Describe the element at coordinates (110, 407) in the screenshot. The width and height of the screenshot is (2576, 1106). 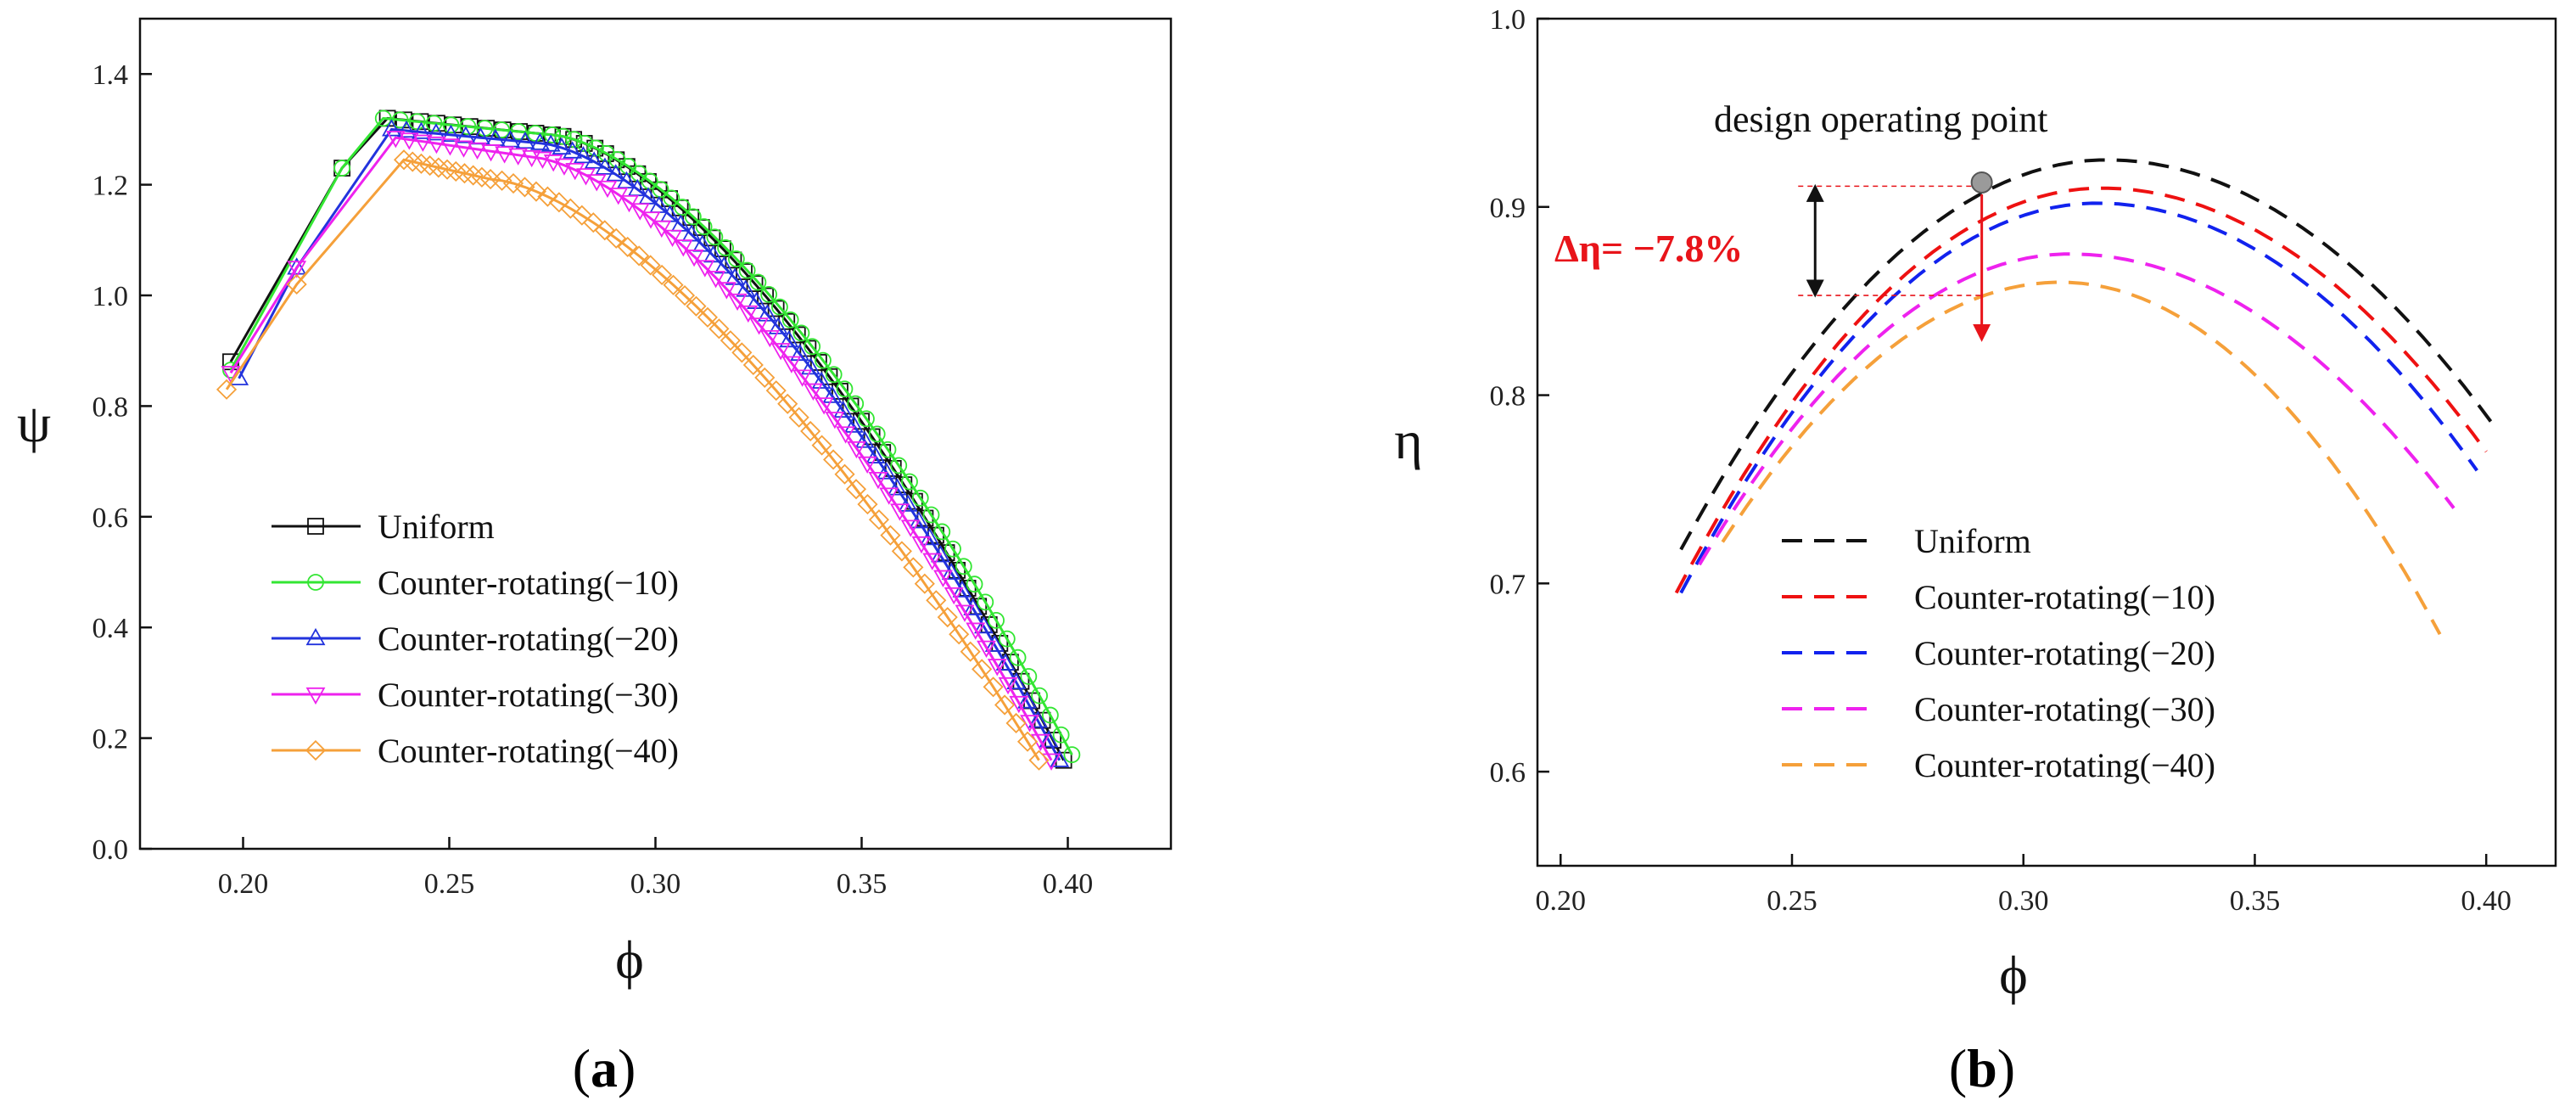
I see `plot-a-y-tick-label: 0.8` at that location.